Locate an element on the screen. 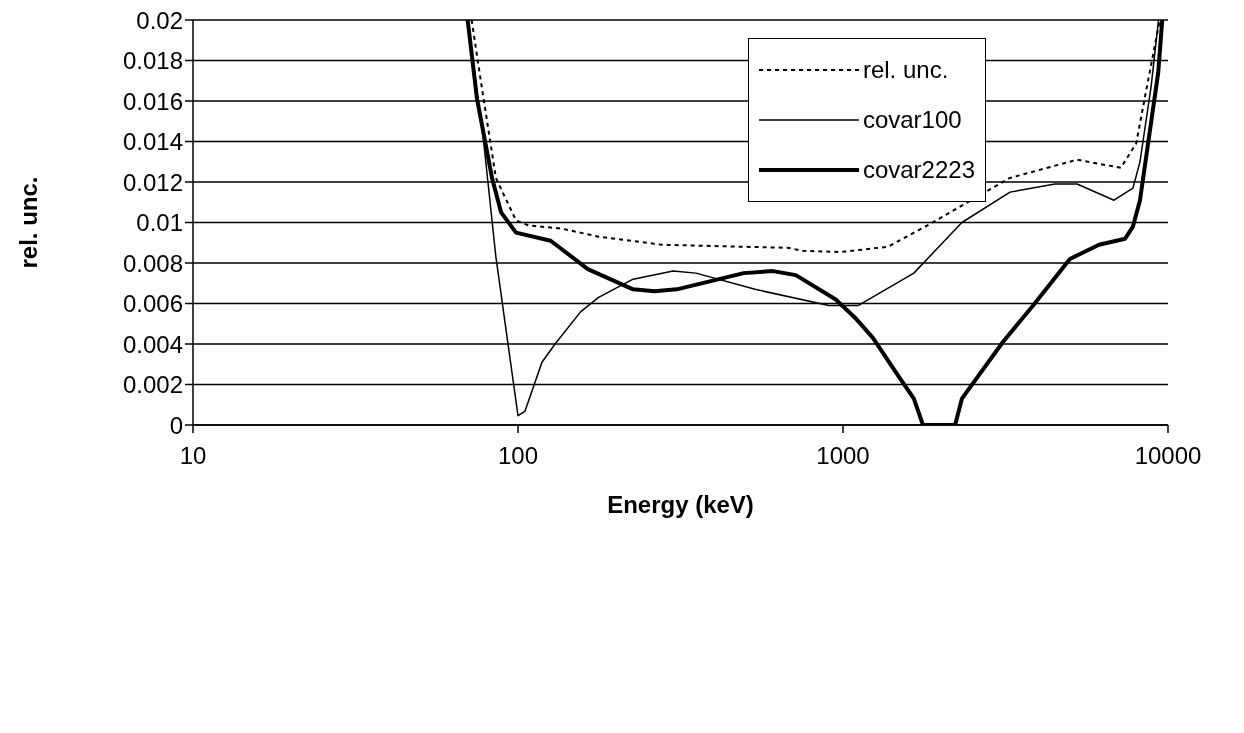 Image resolution: width=1244 pixels, height=733 pixels. y-tick-label: 0.02 is located at coordinates (159, 20).